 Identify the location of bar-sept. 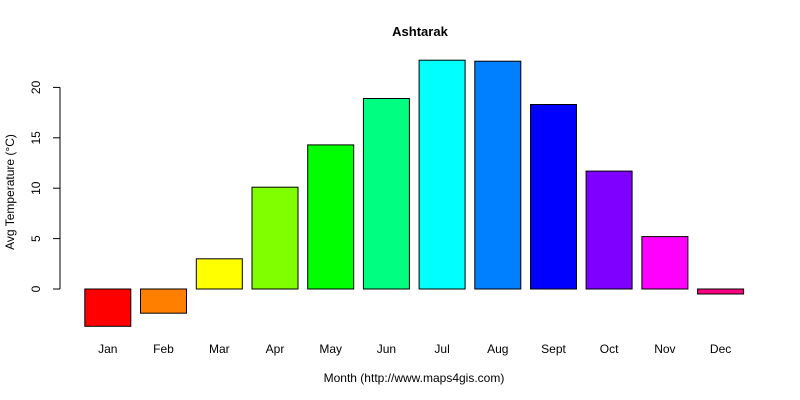
(553, 197).